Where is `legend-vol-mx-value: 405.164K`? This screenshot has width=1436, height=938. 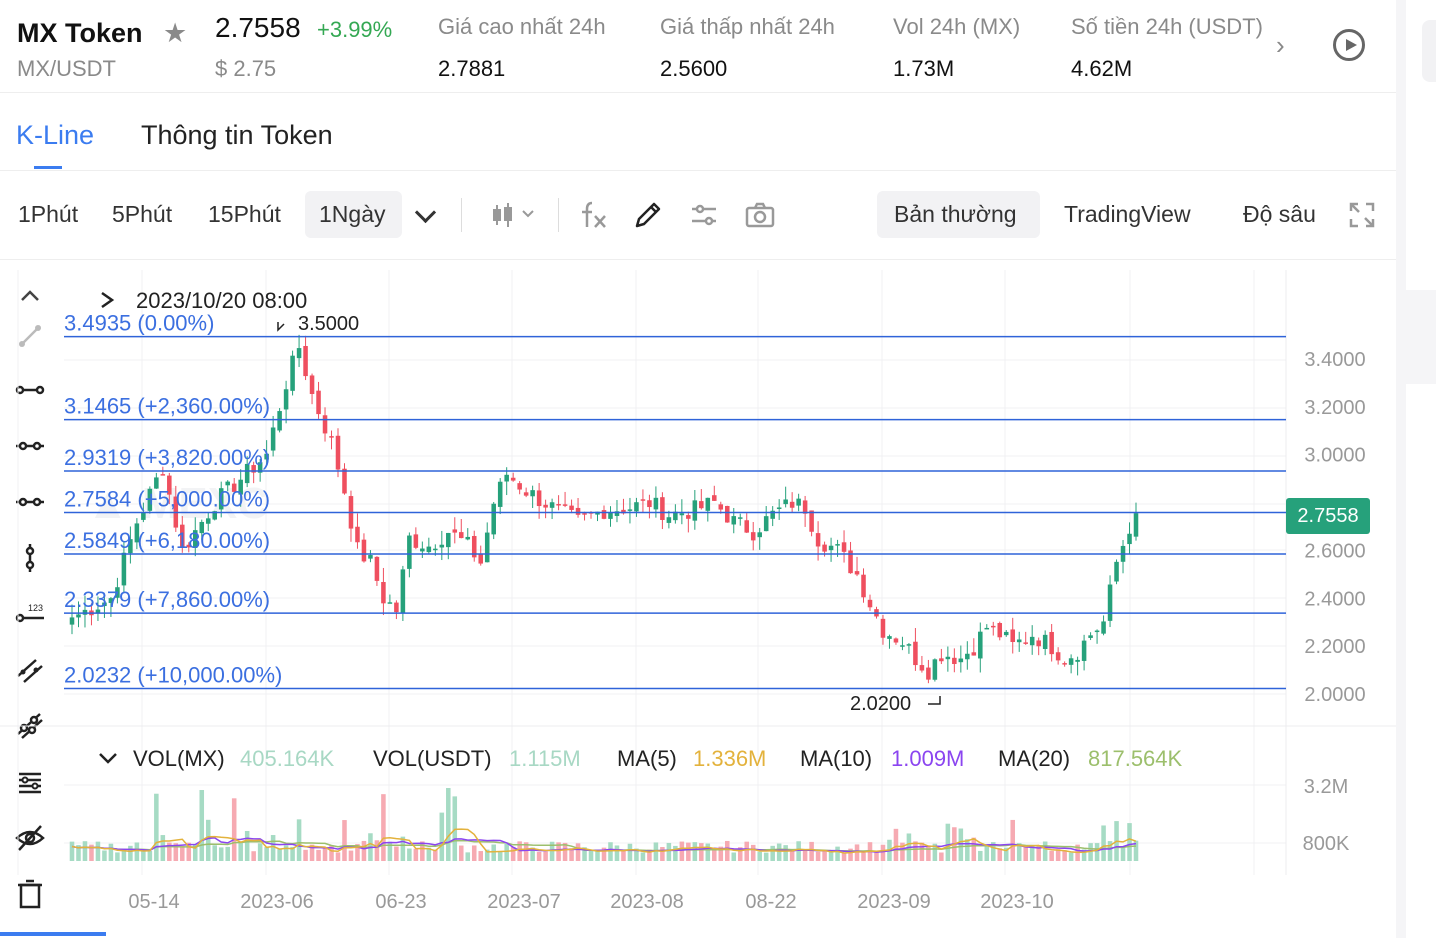
legend-vol-mx-value: 405.164K is located at coordinates (287, 758).